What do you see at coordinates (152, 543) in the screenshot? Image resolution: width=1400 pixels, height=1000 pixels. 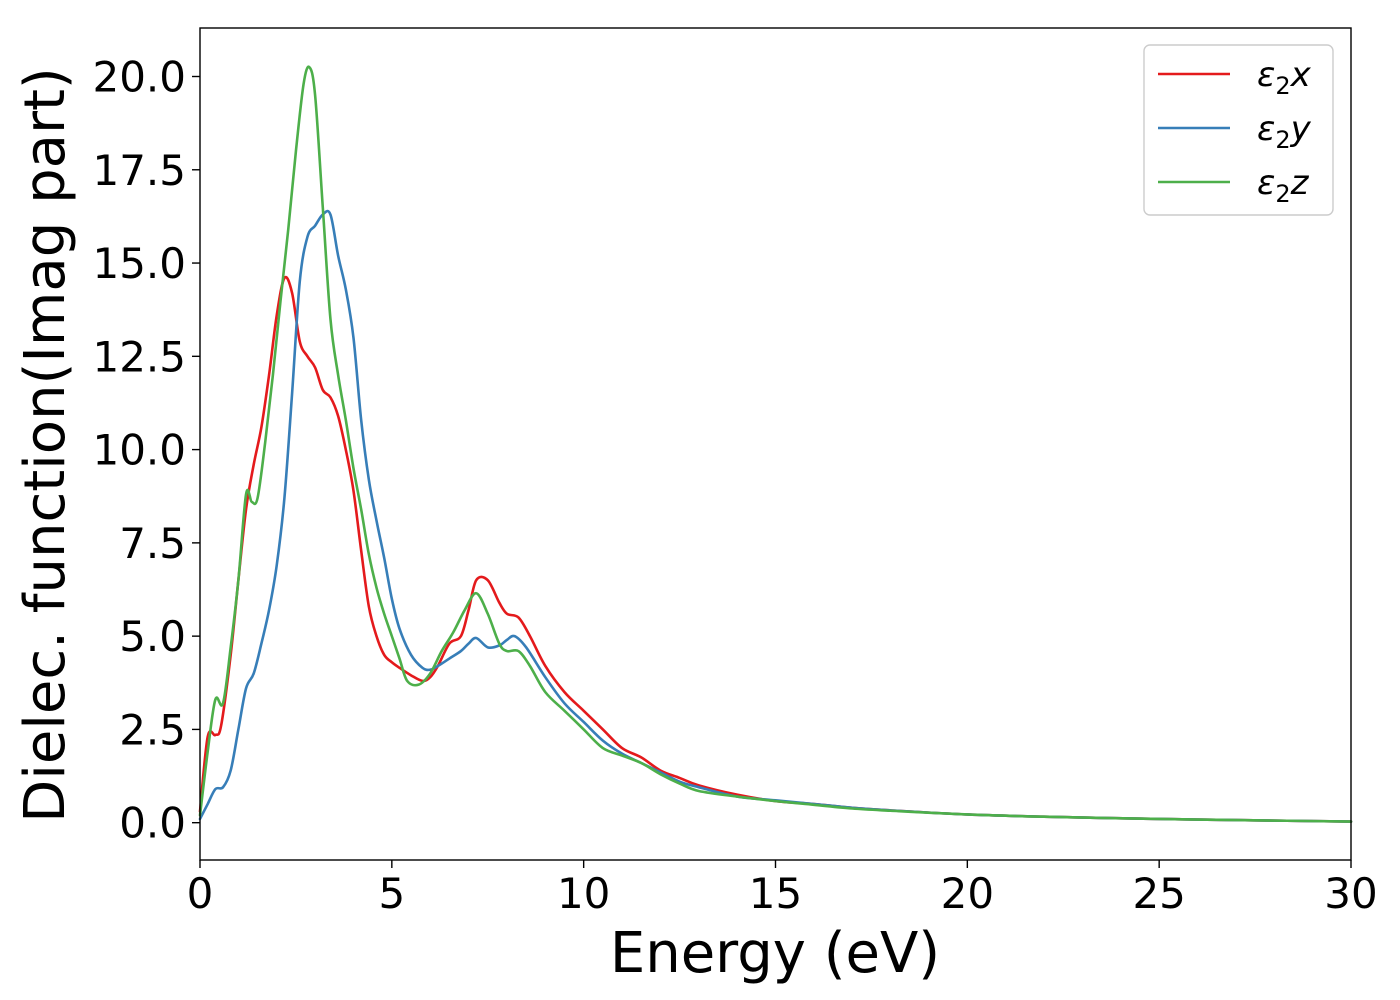 I see `y-tick-label: 7.5` at bounding box center [152, 543].